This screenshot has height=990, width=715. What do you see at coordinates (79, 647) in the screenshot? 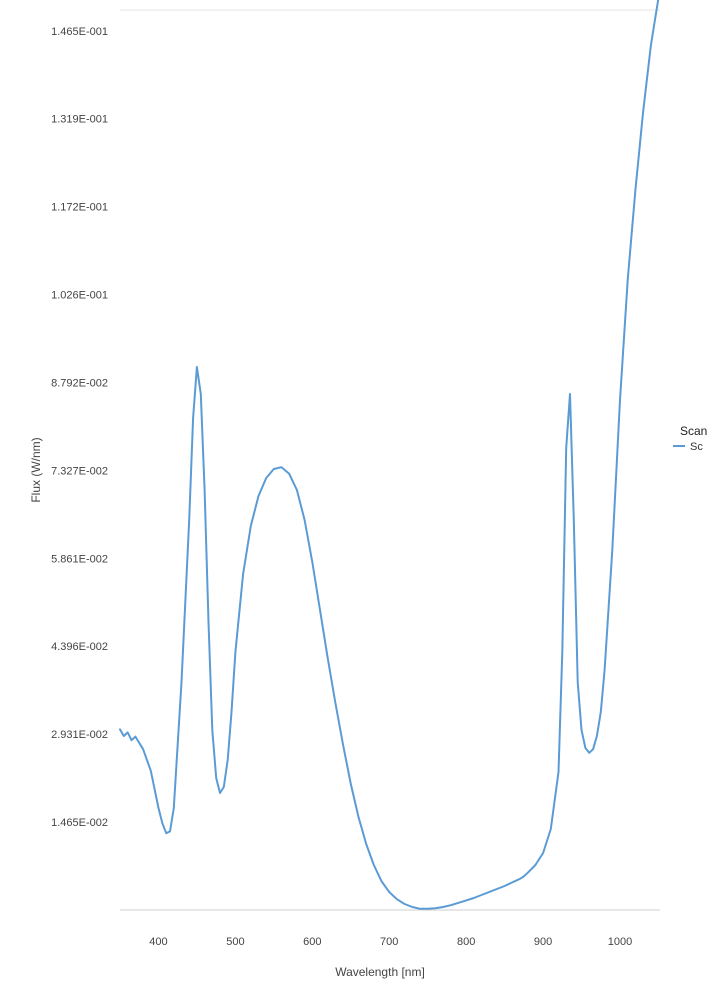
I see `y-tick-label: 4.396E-002` at bounding box center [79, 647].